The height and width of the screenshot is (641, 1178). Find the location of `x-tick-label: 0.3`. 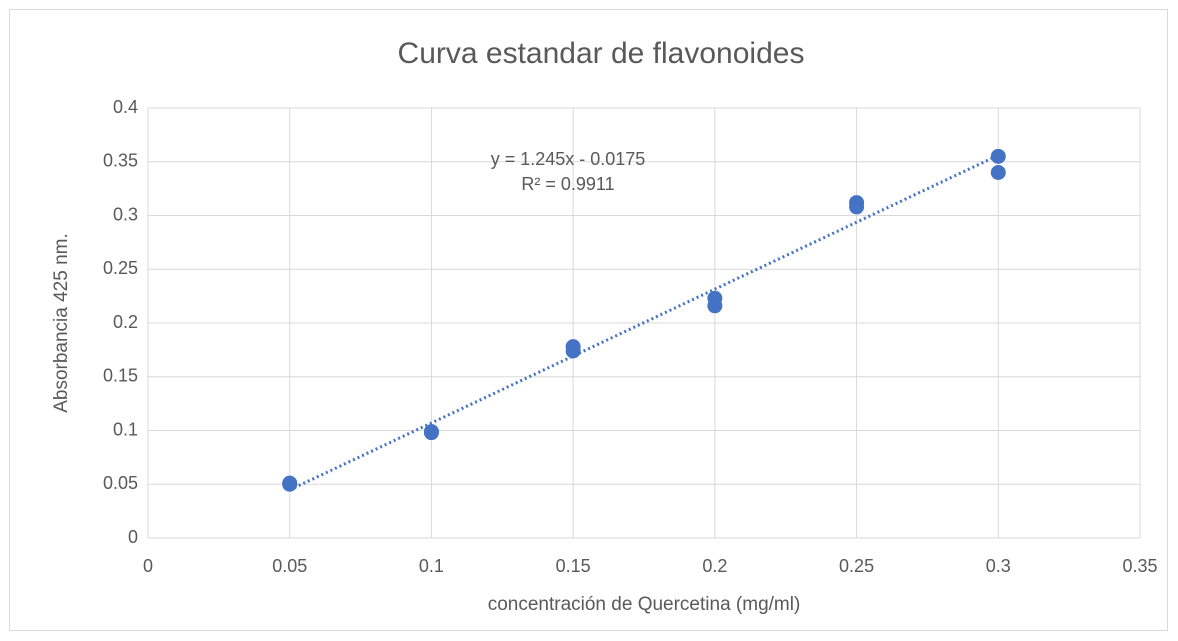

x-tick-label: 0.3 is located at coordinates (998, 566).